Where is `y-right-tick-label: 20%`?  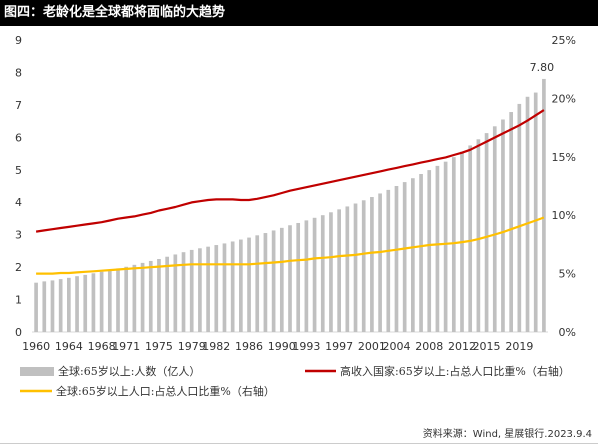 y-right-tick-label: 20% is located at coordinates (564, 98).